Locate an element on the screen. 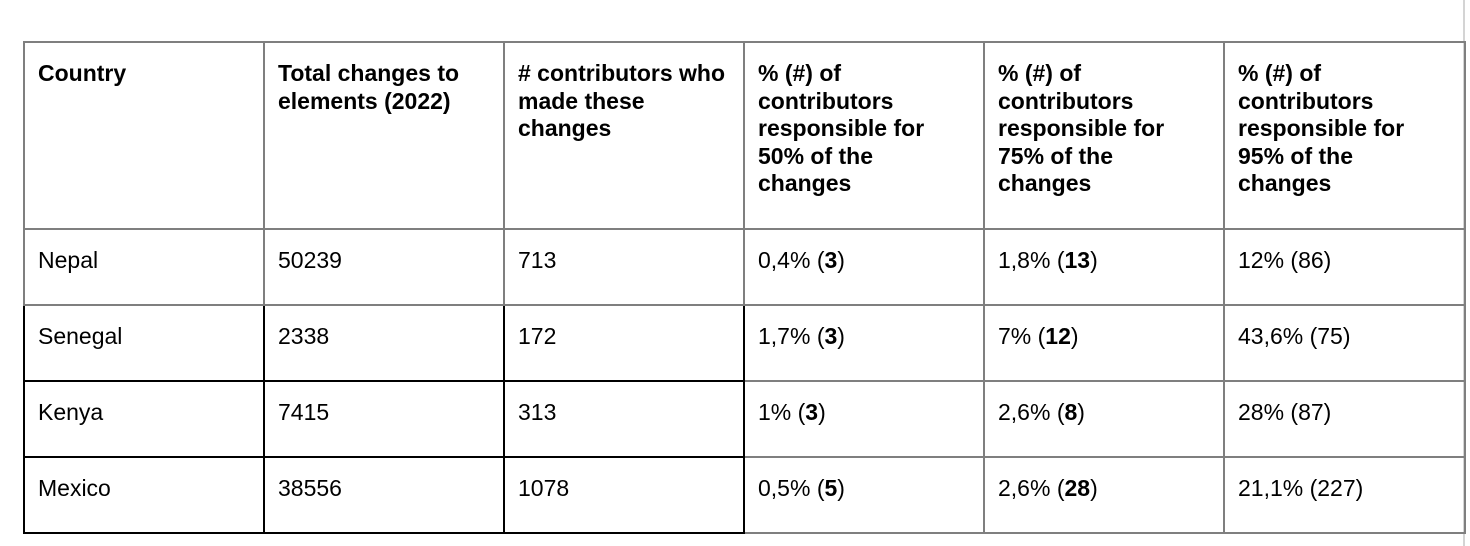 This screenshot has width=1470, height=546. cell-p75: 2,6% (28) is located at coordinates (1104, 495).